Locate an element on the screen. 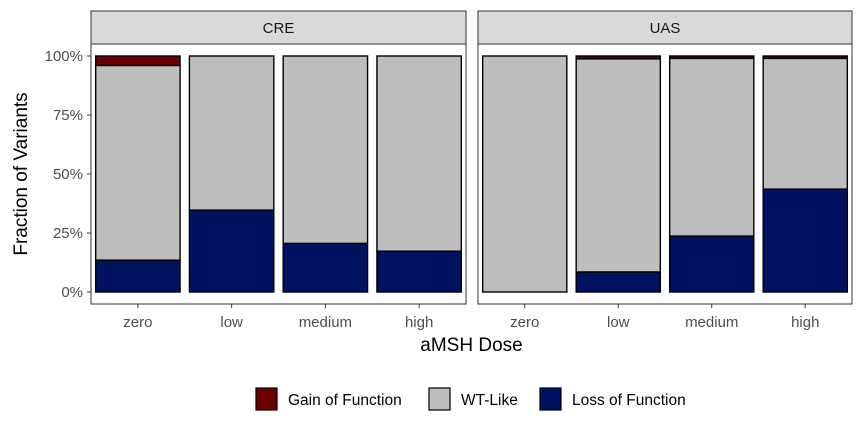 The image size is (864, 432). x-axis-title: aMSH Dose is located at coordinates (471, 345).